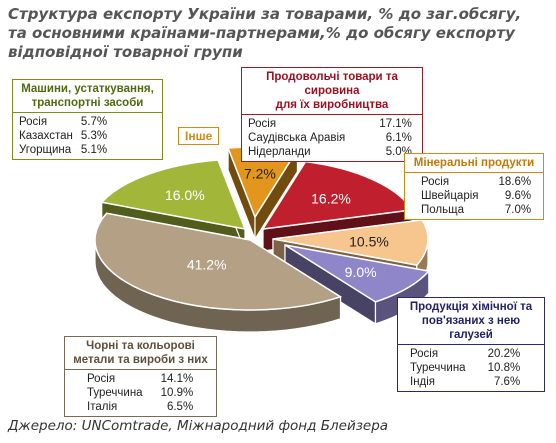 The height and width of the screenshot is (443, 556). I want to click on callout-machinery-title-2: транспортні засоби, so click(87, 103).